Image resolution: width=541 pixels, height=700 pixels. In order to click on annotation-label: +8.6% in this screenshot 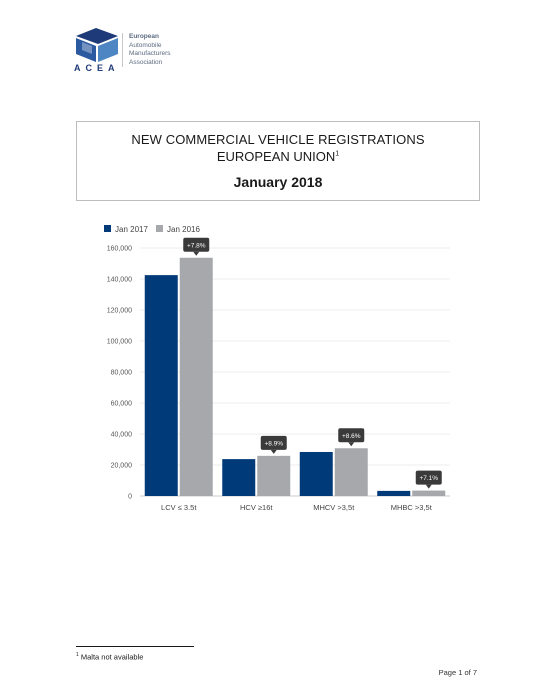, I will do `click(351, 436)`.